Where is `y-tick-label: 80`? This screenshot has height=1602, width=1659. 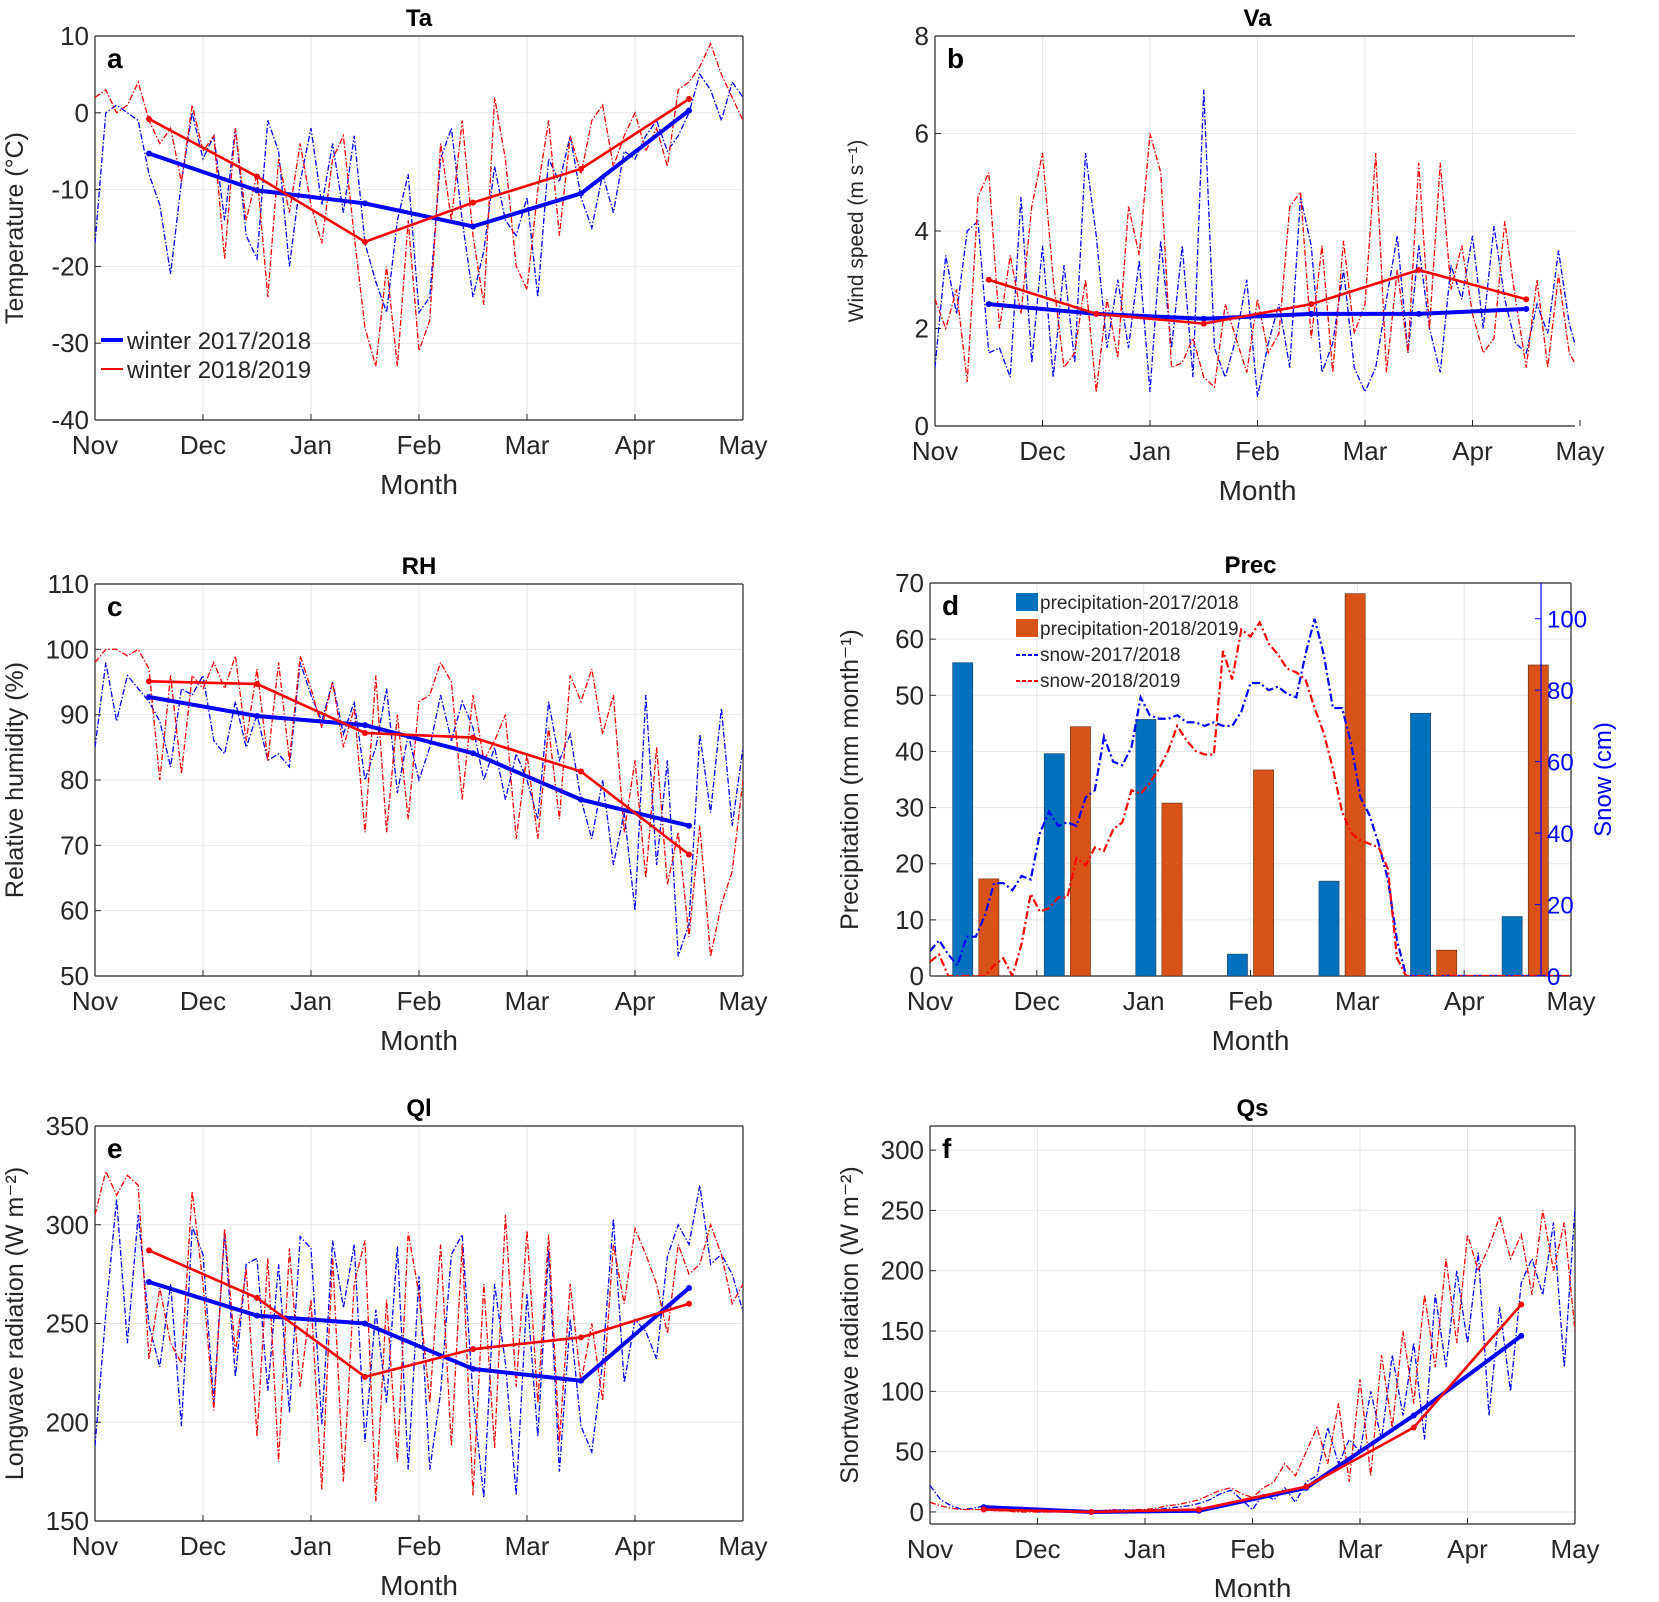 y-tick-label: 80 is located at coordinates (74, 780).